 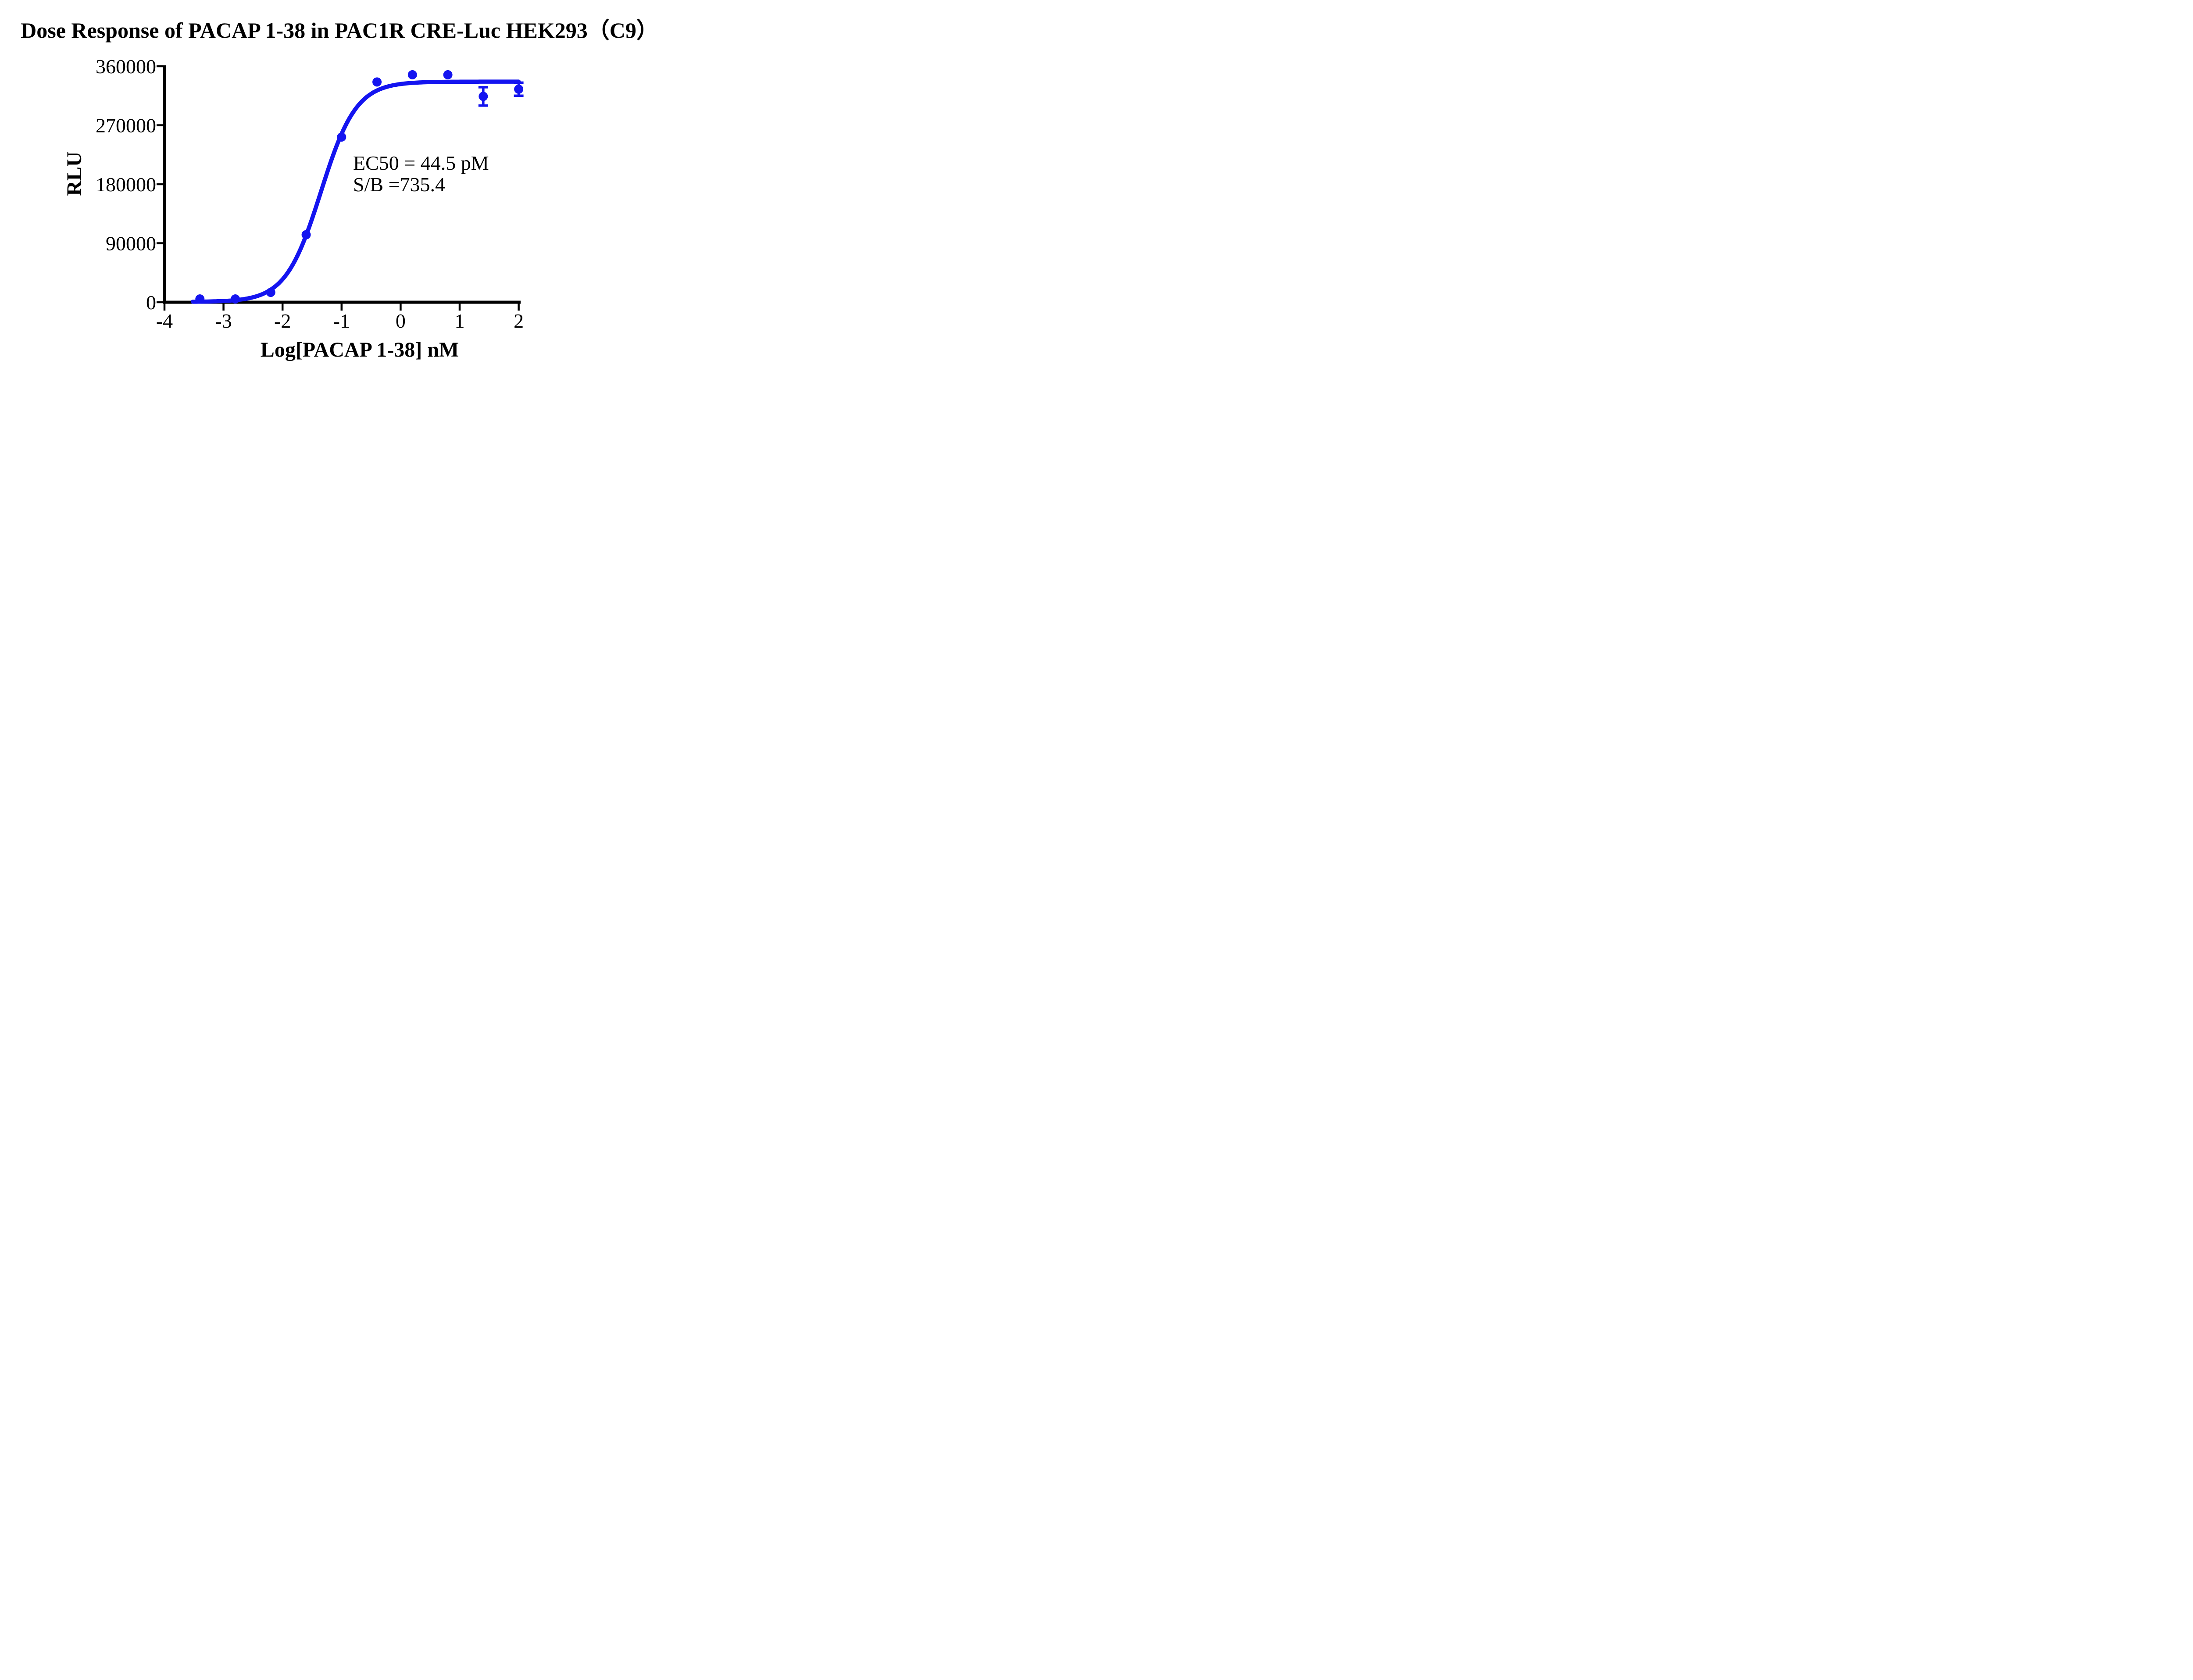 I want to click on y-tick-label: 0, so click(x=151, y=302).